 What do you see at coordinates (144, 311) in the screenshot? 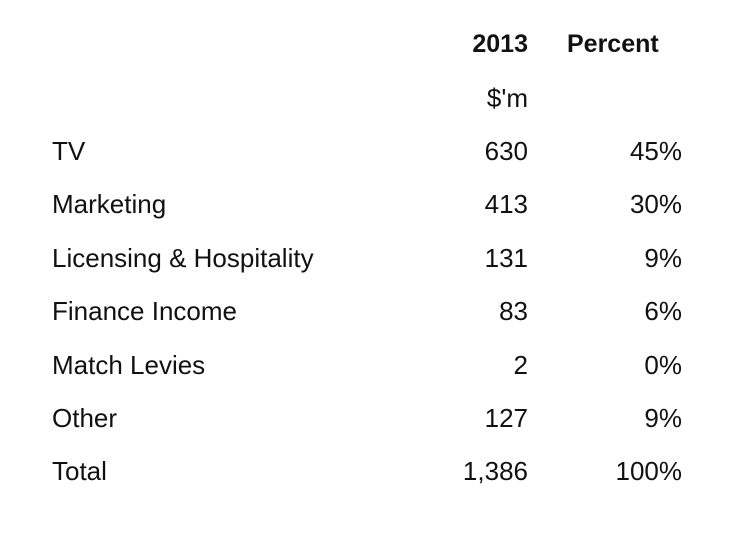
I see `row-label: Finance Income` at bounding box center [144, 311].